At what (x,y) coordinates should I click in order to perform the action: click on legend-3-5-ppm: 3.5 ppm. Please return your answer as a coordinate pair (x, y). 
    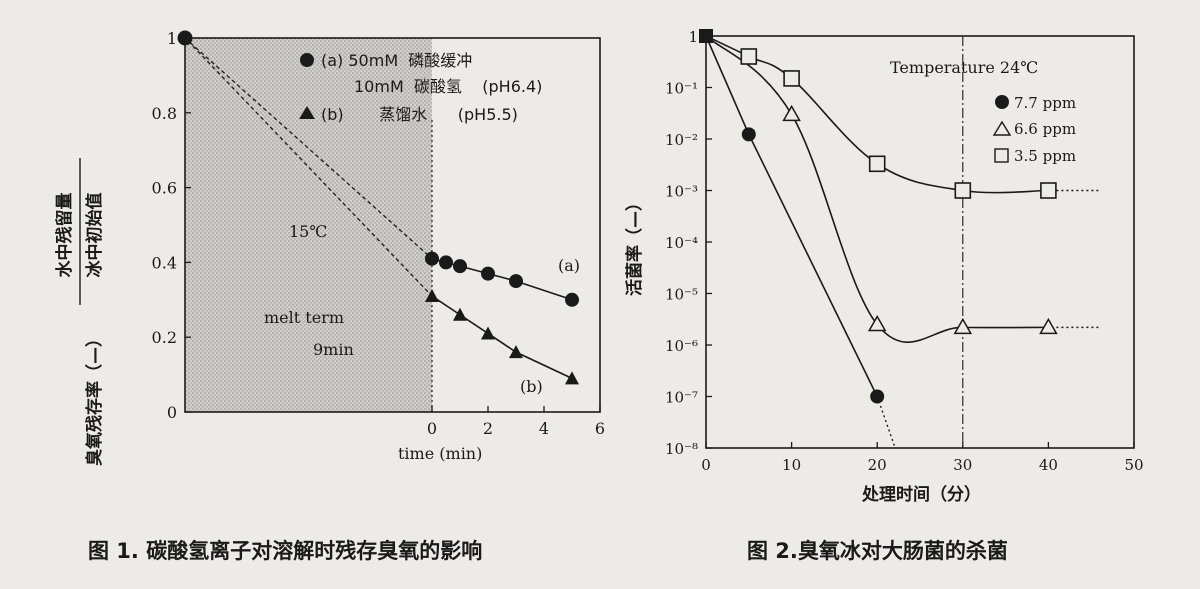
    Looking at the image, I should click on (1045, 156).